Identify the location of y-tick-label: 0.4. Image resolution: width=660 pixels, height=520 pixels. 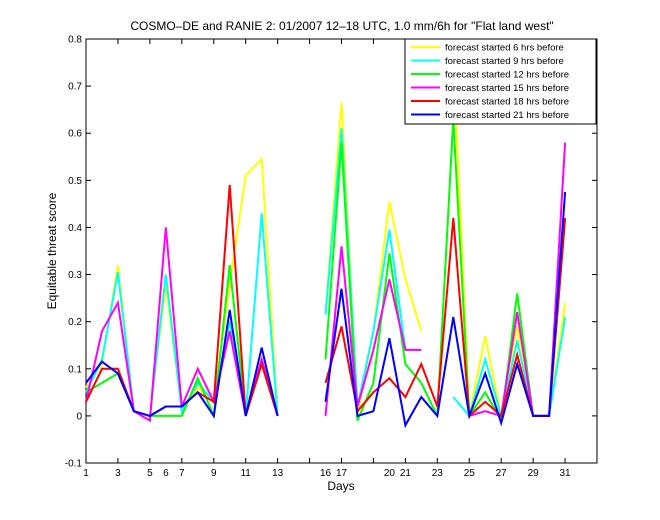
(75, 228).